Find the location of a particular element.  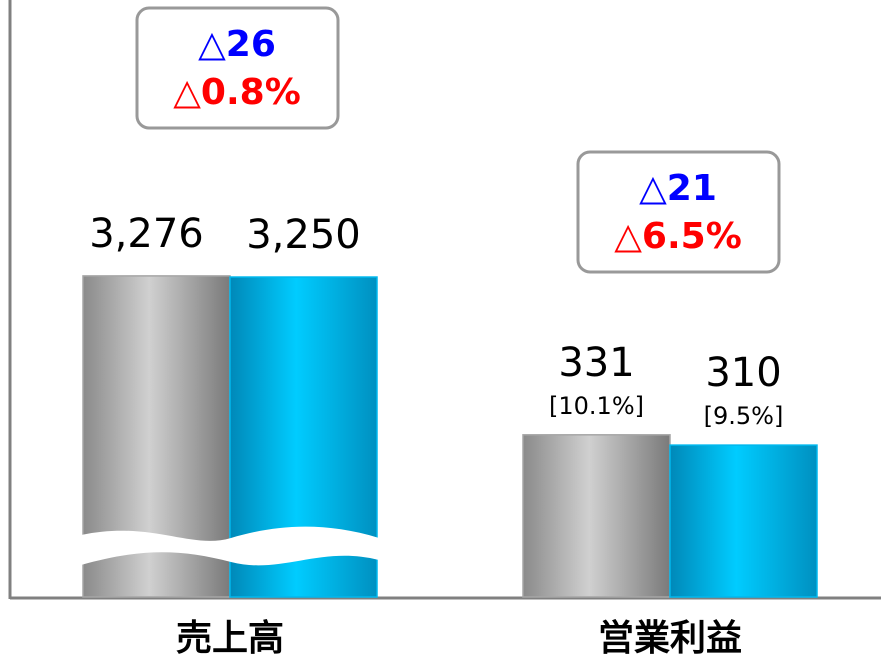

axis-break is located at coordinates (230, 546).